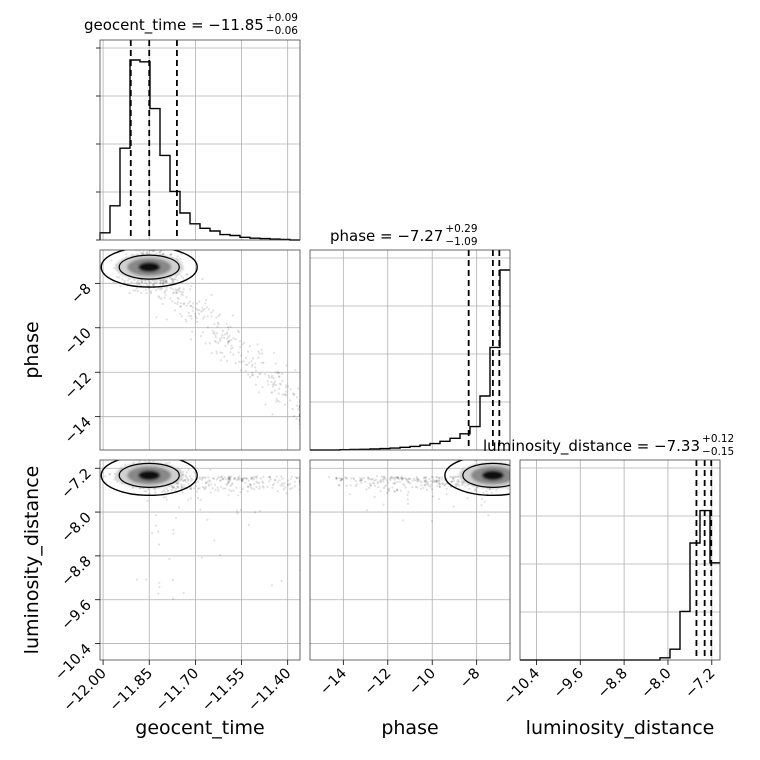 The width and height of the screenshot is (760, 760). What do you see at coordinates (200, 560) in the screenshot?
I see `panel-frame` at bounding box center [200, 560].